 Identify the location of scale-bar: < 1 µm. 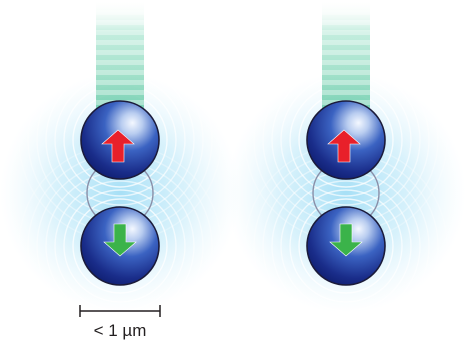
(120, 322).